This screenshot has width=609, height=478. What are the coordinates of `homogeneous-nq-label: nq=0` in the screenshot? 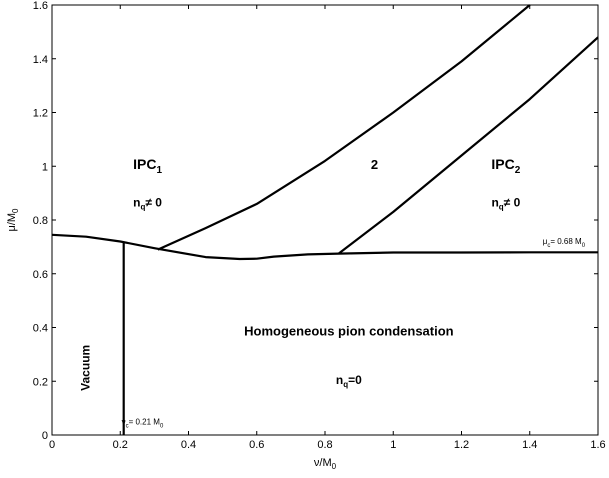 It's located at (349, 381).